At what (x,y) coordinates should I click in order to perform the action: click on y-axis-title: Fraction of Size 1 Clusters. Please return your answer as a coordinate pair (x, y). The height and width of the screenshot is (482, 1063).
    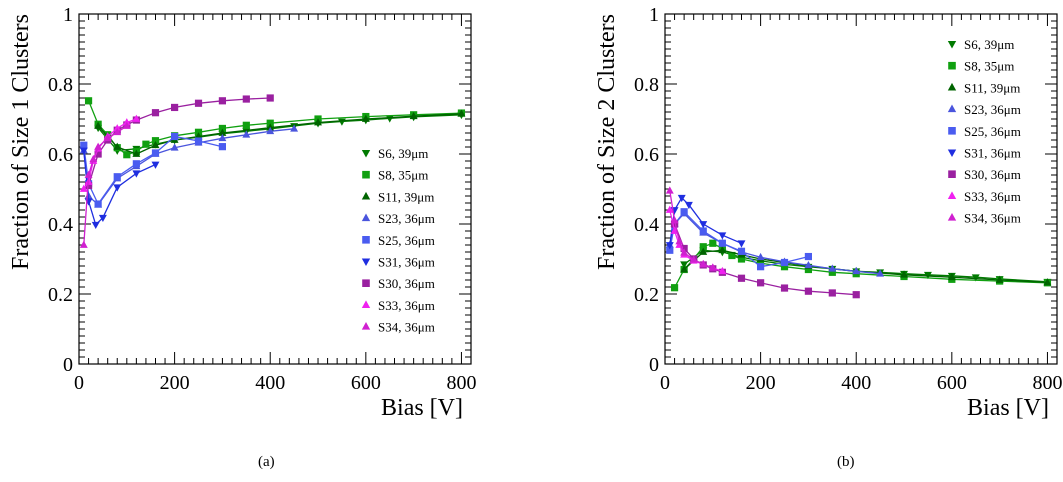
    Looking at the image, I should click on (21, 142).